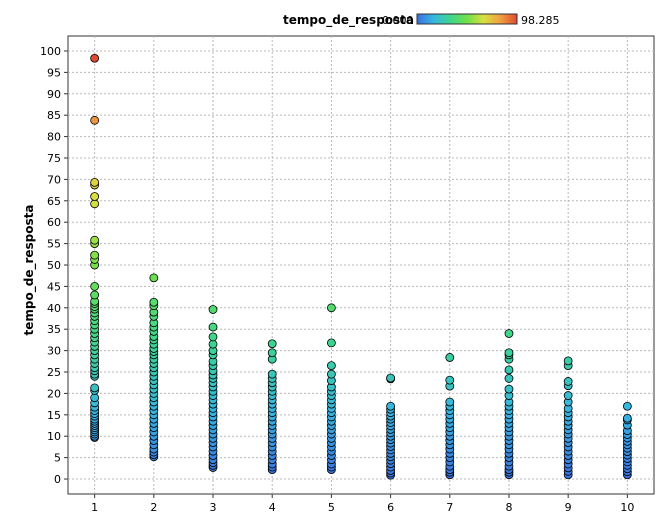  Describe the element at coordinates (54, 244) in the screenshot. I see `y-tick-label: 55` at that location.